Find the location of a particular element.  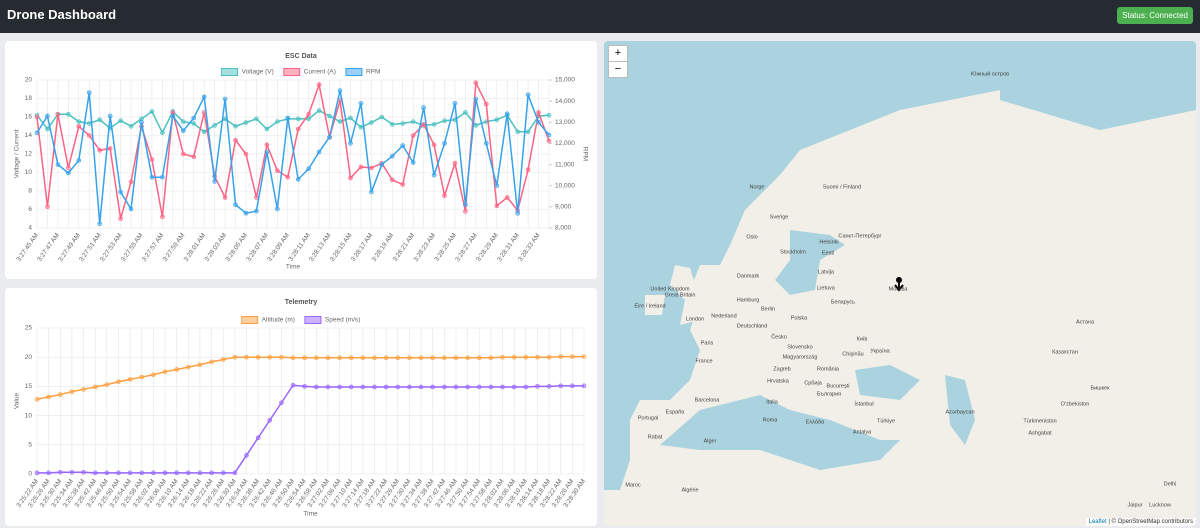

y-tick-label: 20 is located at coordinates (29, 80).